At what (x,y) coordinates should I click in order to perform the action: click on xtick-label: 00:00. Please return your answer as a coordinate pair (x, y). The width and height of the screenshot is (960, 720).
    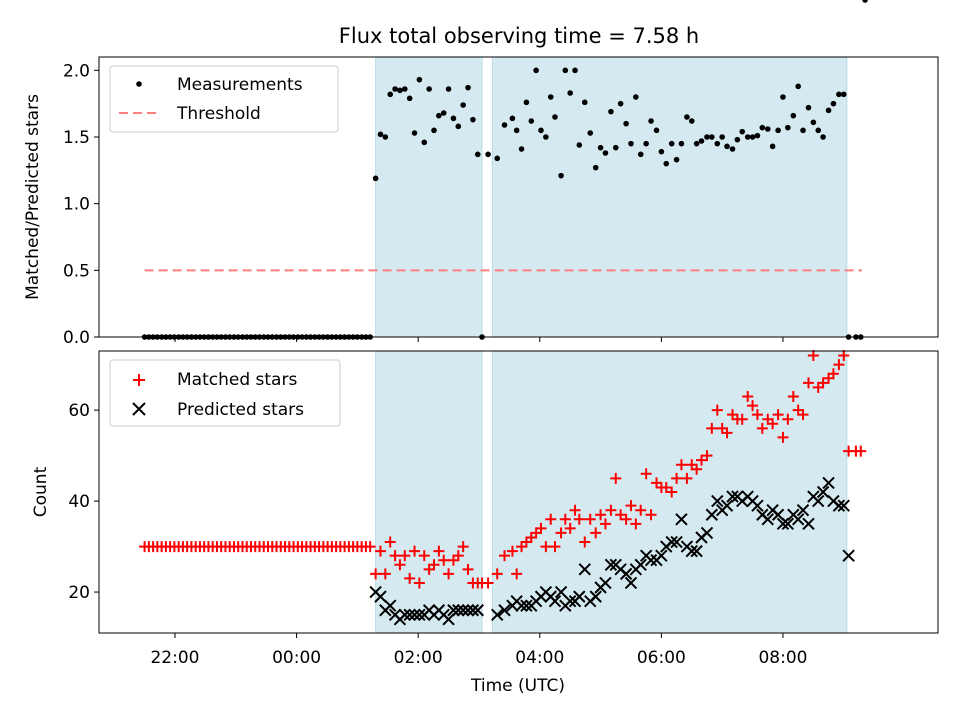
    Looking at the image, I should click on (296, 658).